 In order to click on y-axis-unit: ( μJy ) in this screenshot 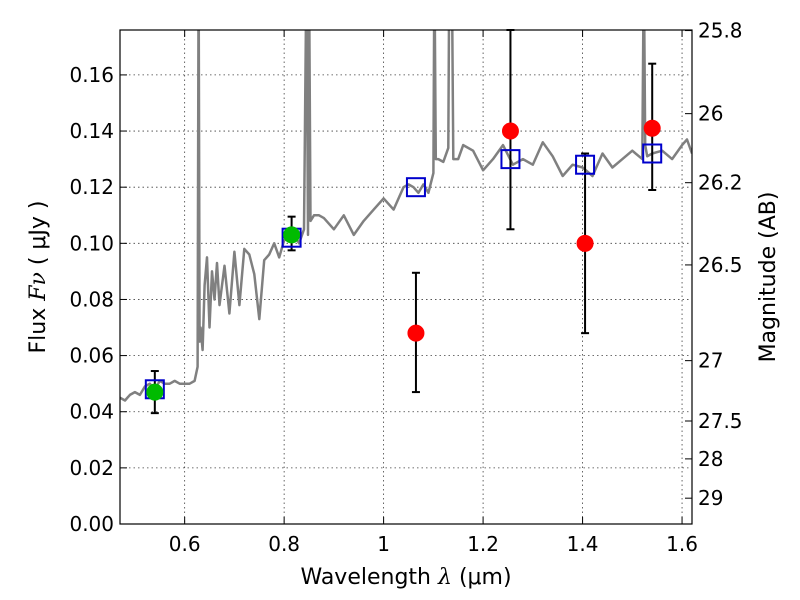, I will do `click(38, 232)`.